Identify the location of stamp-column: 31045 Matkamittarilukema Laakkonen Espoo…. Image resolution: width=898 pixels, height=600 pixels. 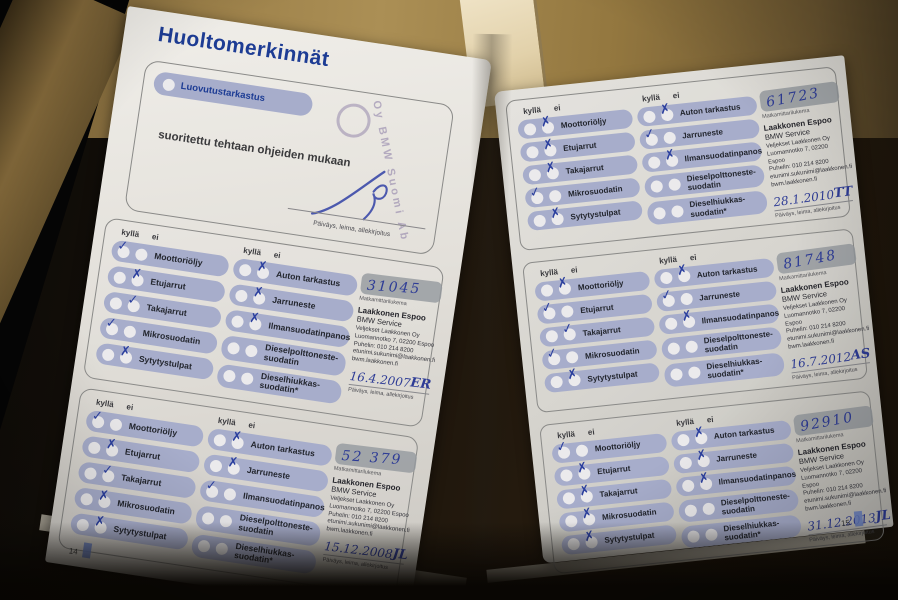
(394, 343).